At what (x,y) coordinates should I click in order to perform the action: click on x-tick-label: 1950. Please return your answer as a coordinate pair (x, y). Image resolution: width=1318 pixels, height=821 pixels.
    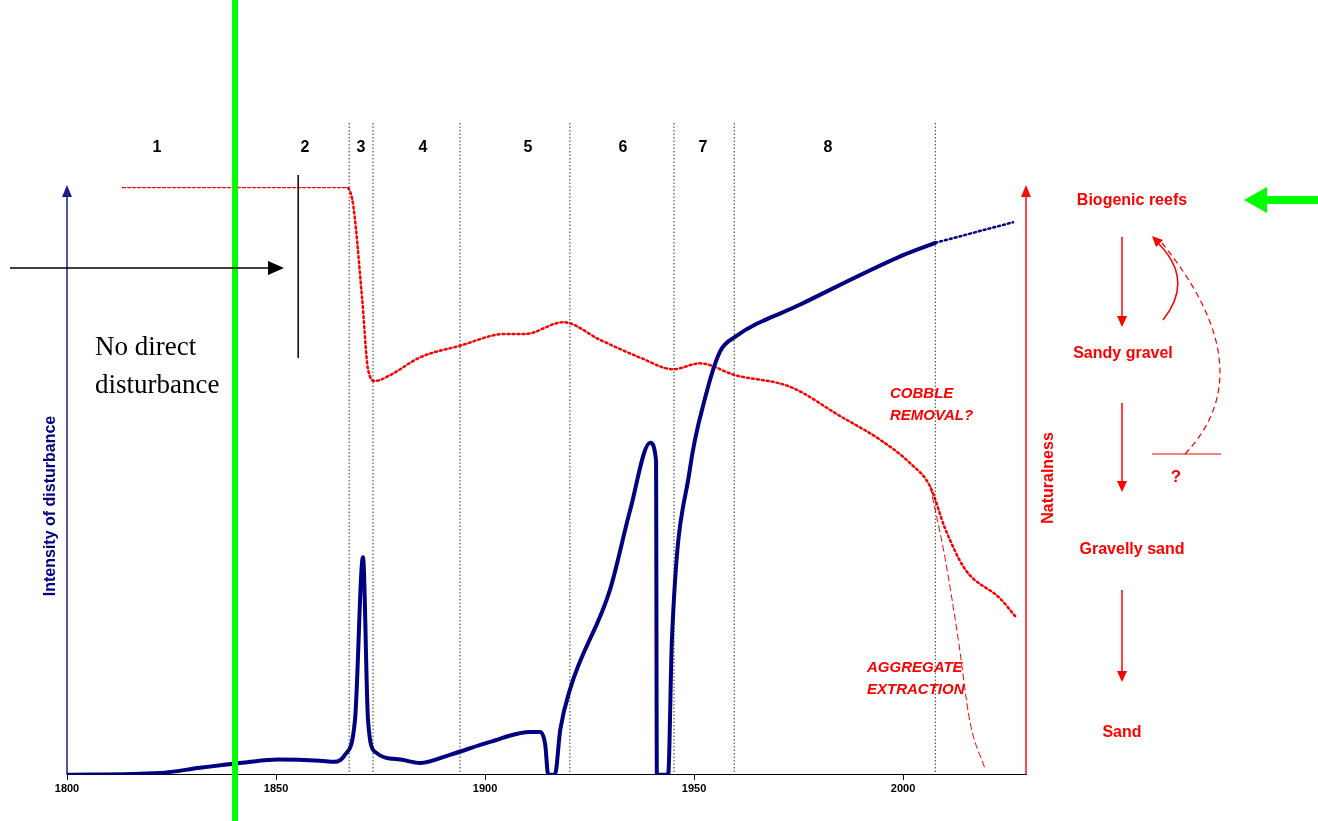
    Looking at the image, I should click on (694, 788).